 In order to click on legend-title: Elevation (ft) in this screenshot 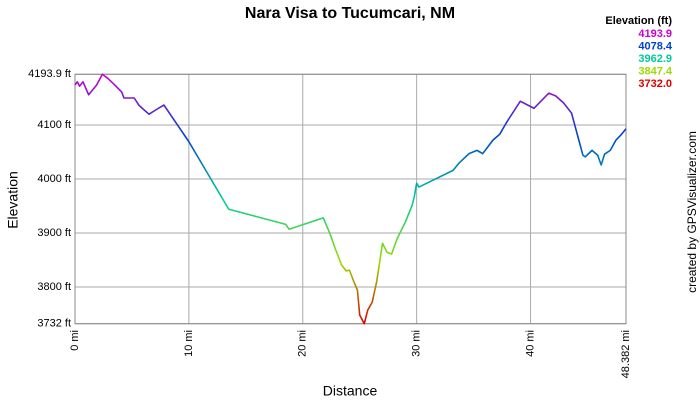, I will do `click(638, 21)`.